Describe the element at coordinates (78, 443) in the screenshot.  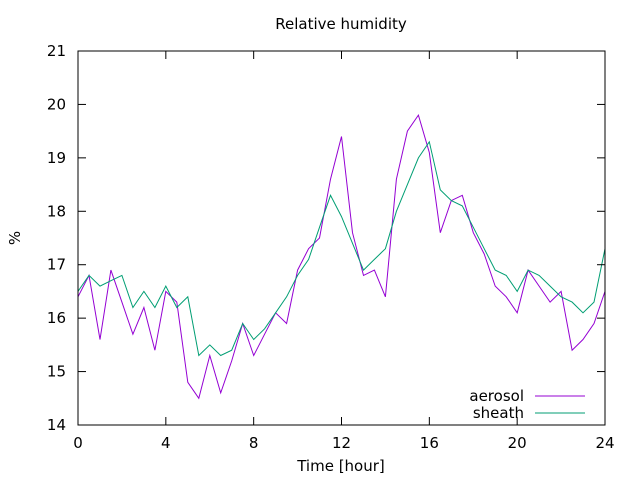
I see `x-tick-label: 0` at that location.